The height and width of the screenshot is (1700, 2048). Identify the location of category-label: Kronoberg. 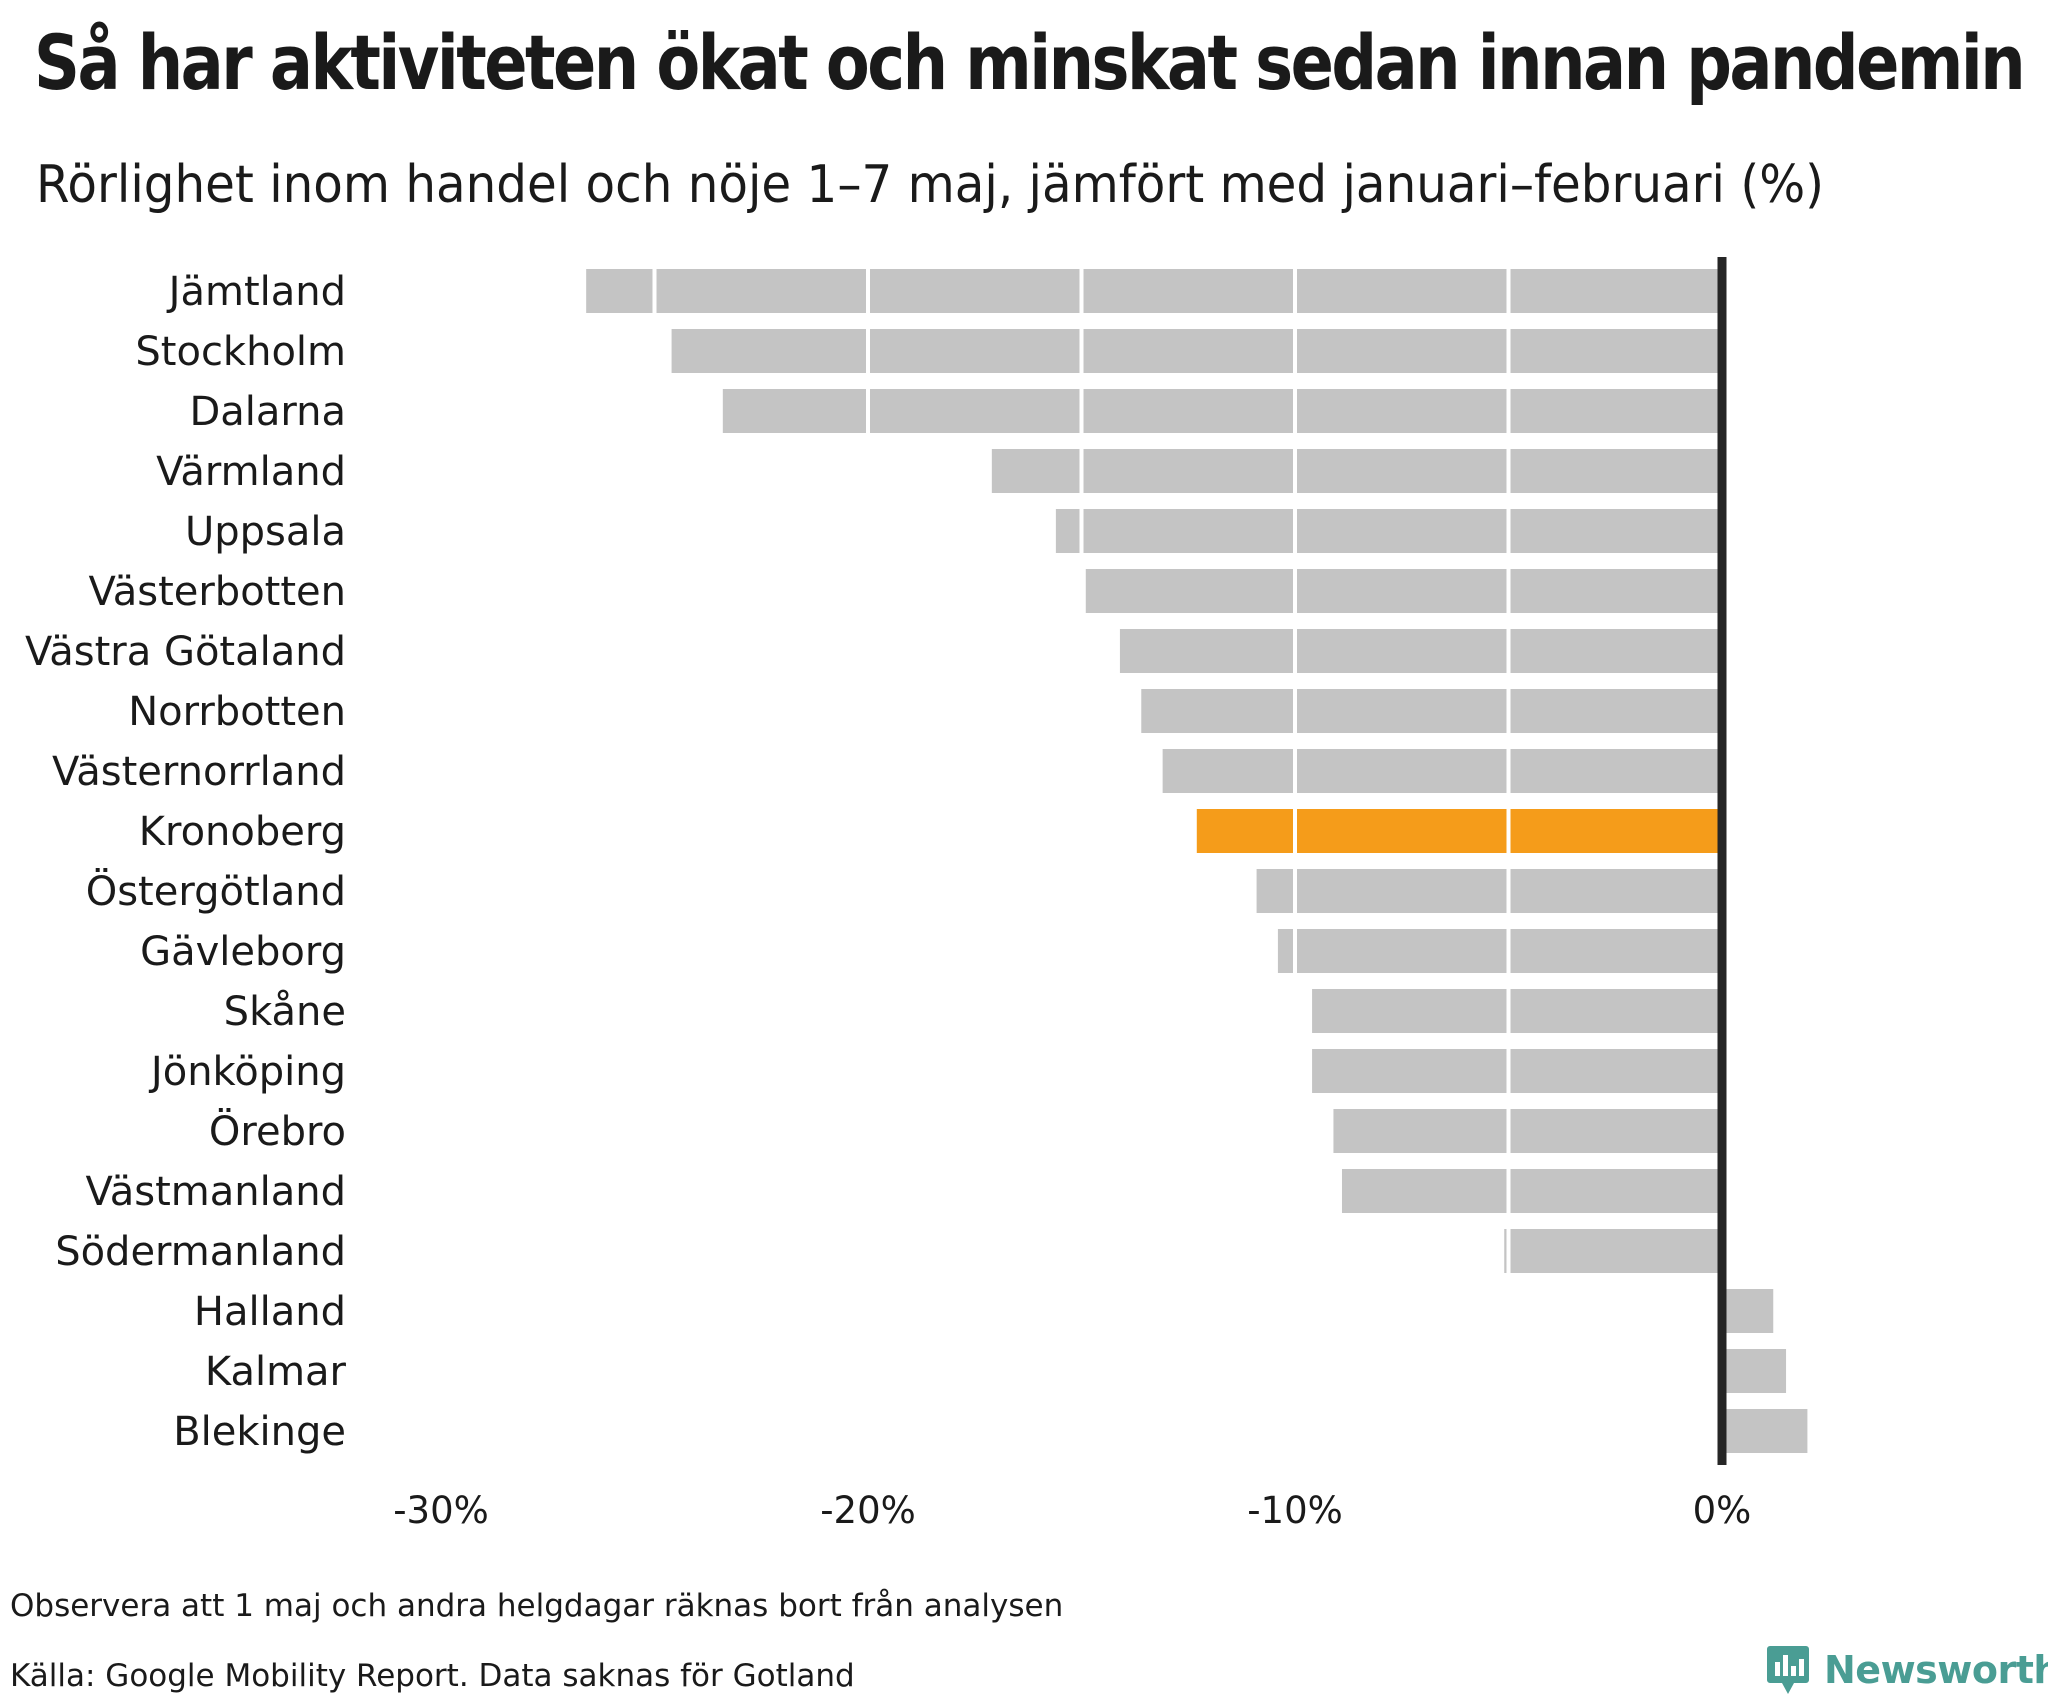
(242, 832).